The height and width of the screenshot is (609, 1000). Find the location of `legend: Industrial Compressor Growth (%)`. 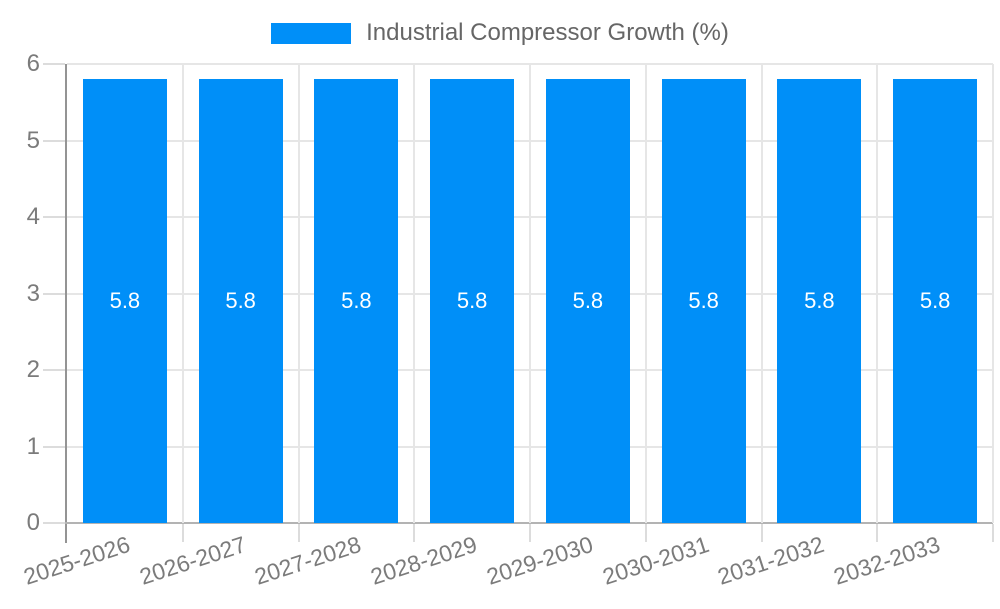

legend: Industrial Compressor Growth (%) is located at coordinates (500, 33).